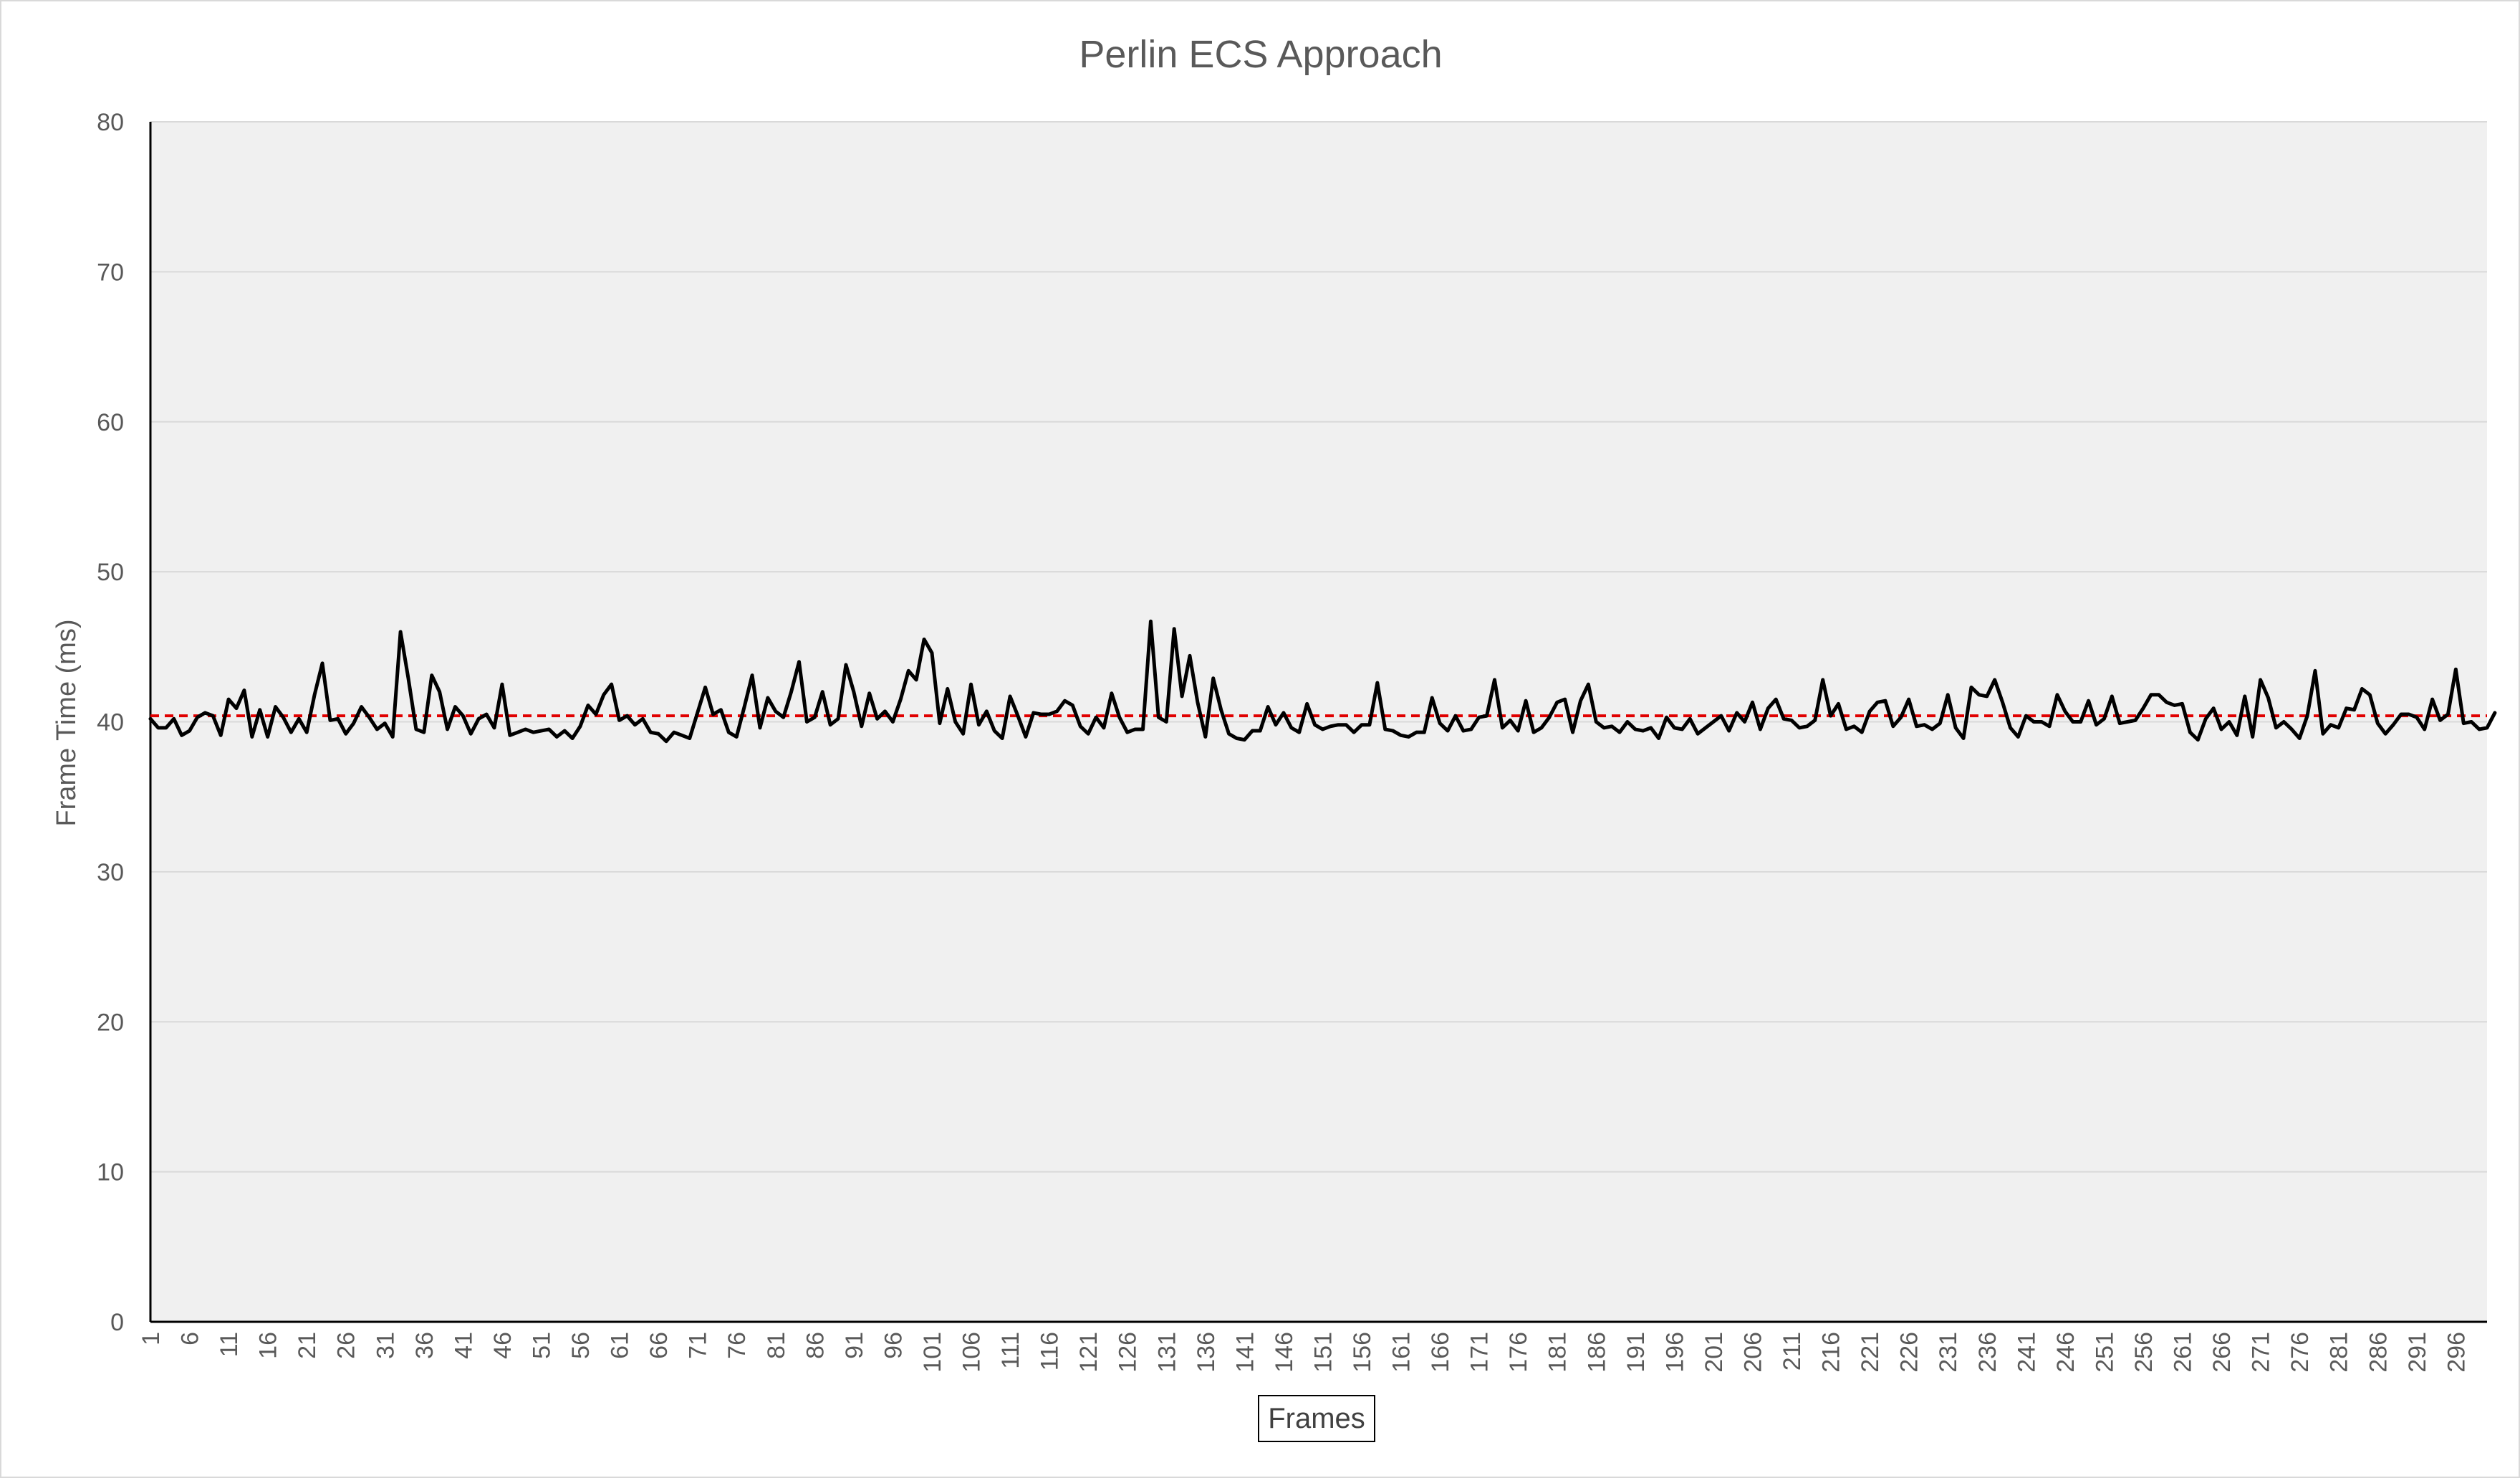 Image resolution: width=2520 pixels, height=1478 pixels. What do you see at coordinates (1480, 1352) in the screenshot?
I see `x-tick-label: 171` at bounding box center [1480, 1352].